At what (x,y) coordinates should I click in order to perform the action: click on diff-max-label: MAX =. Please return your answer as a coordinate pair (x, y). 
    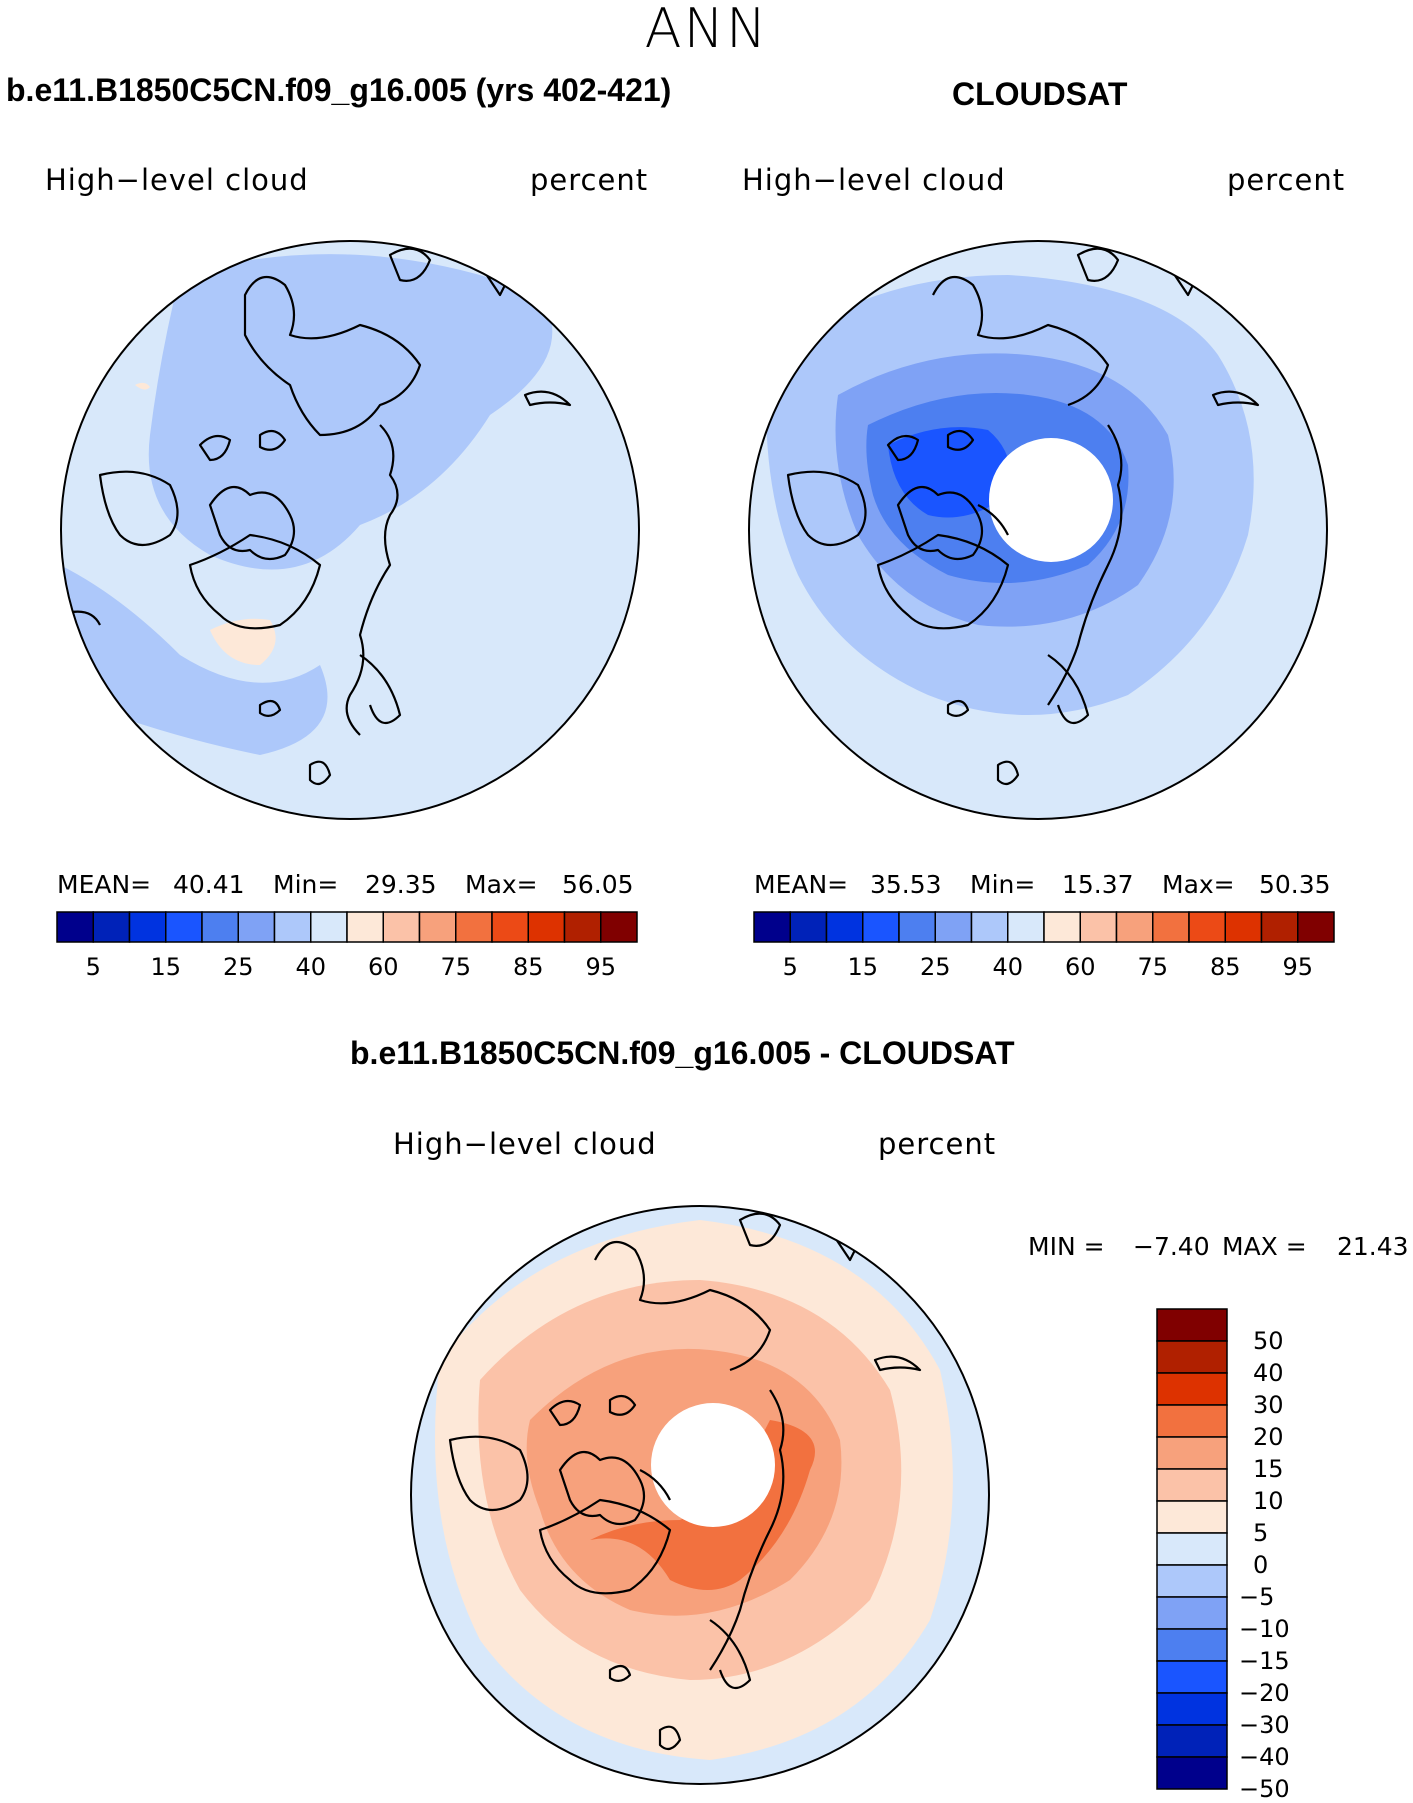
    Looking at the image, I should click on (1264, 1246).